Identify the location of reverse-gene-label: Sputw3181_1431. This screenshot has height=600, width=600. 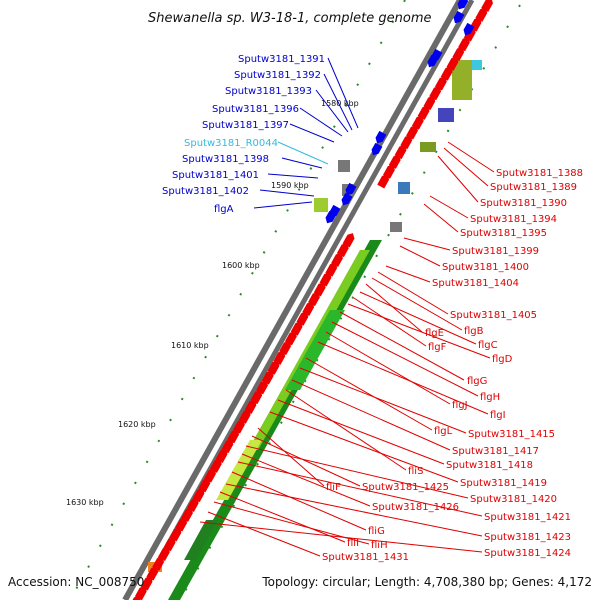
(365, 557).